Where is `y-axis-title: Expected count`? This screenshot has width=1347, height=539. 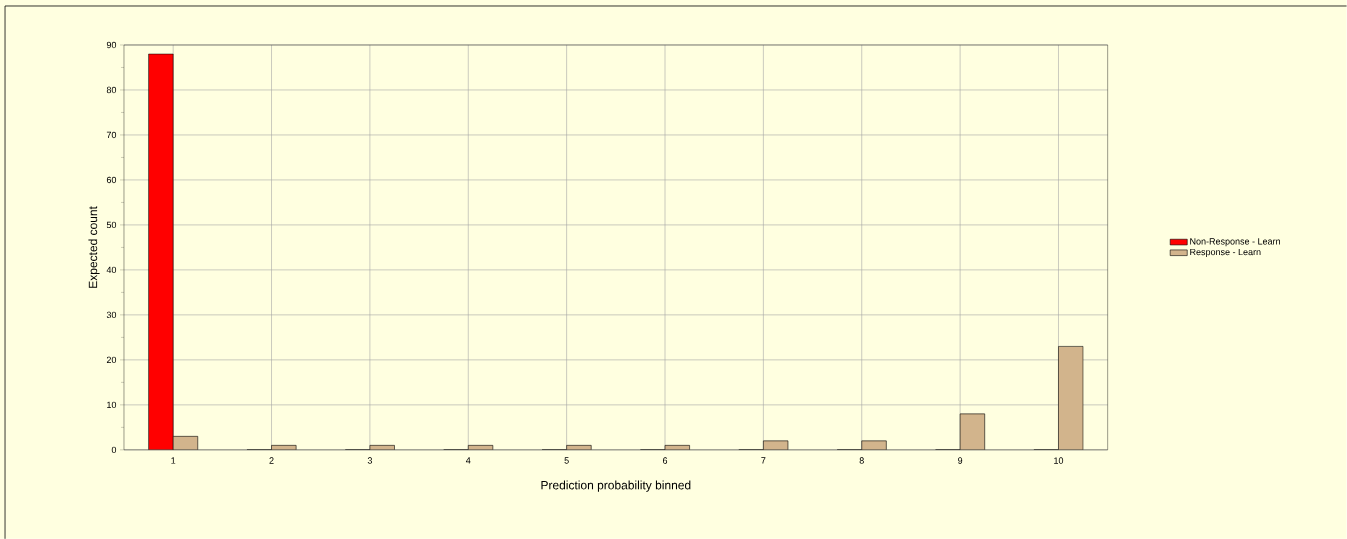 y-axis-title: Expected count is located at coordinates (94, 247).